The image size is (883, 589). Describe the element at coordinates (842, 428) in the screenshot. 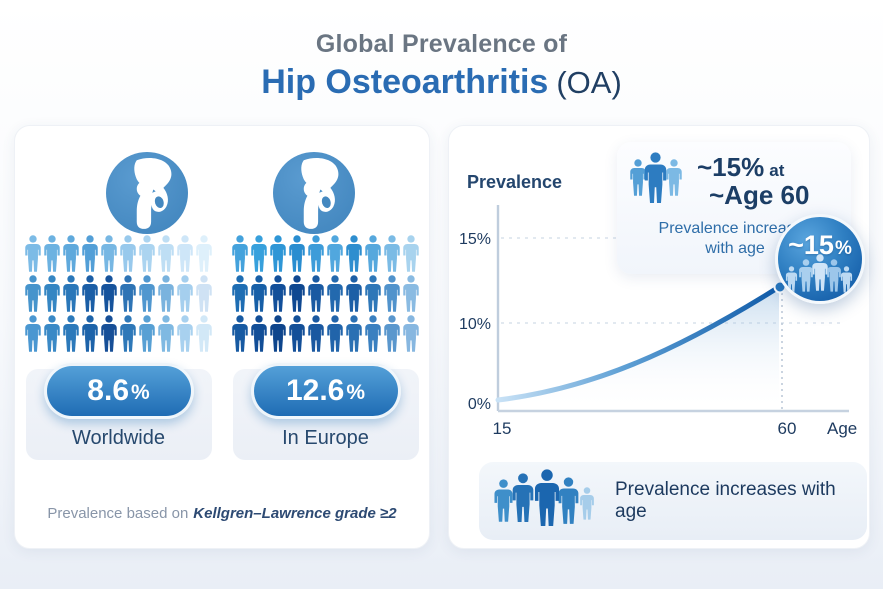

I see `x-axis-title: Age` at that location.